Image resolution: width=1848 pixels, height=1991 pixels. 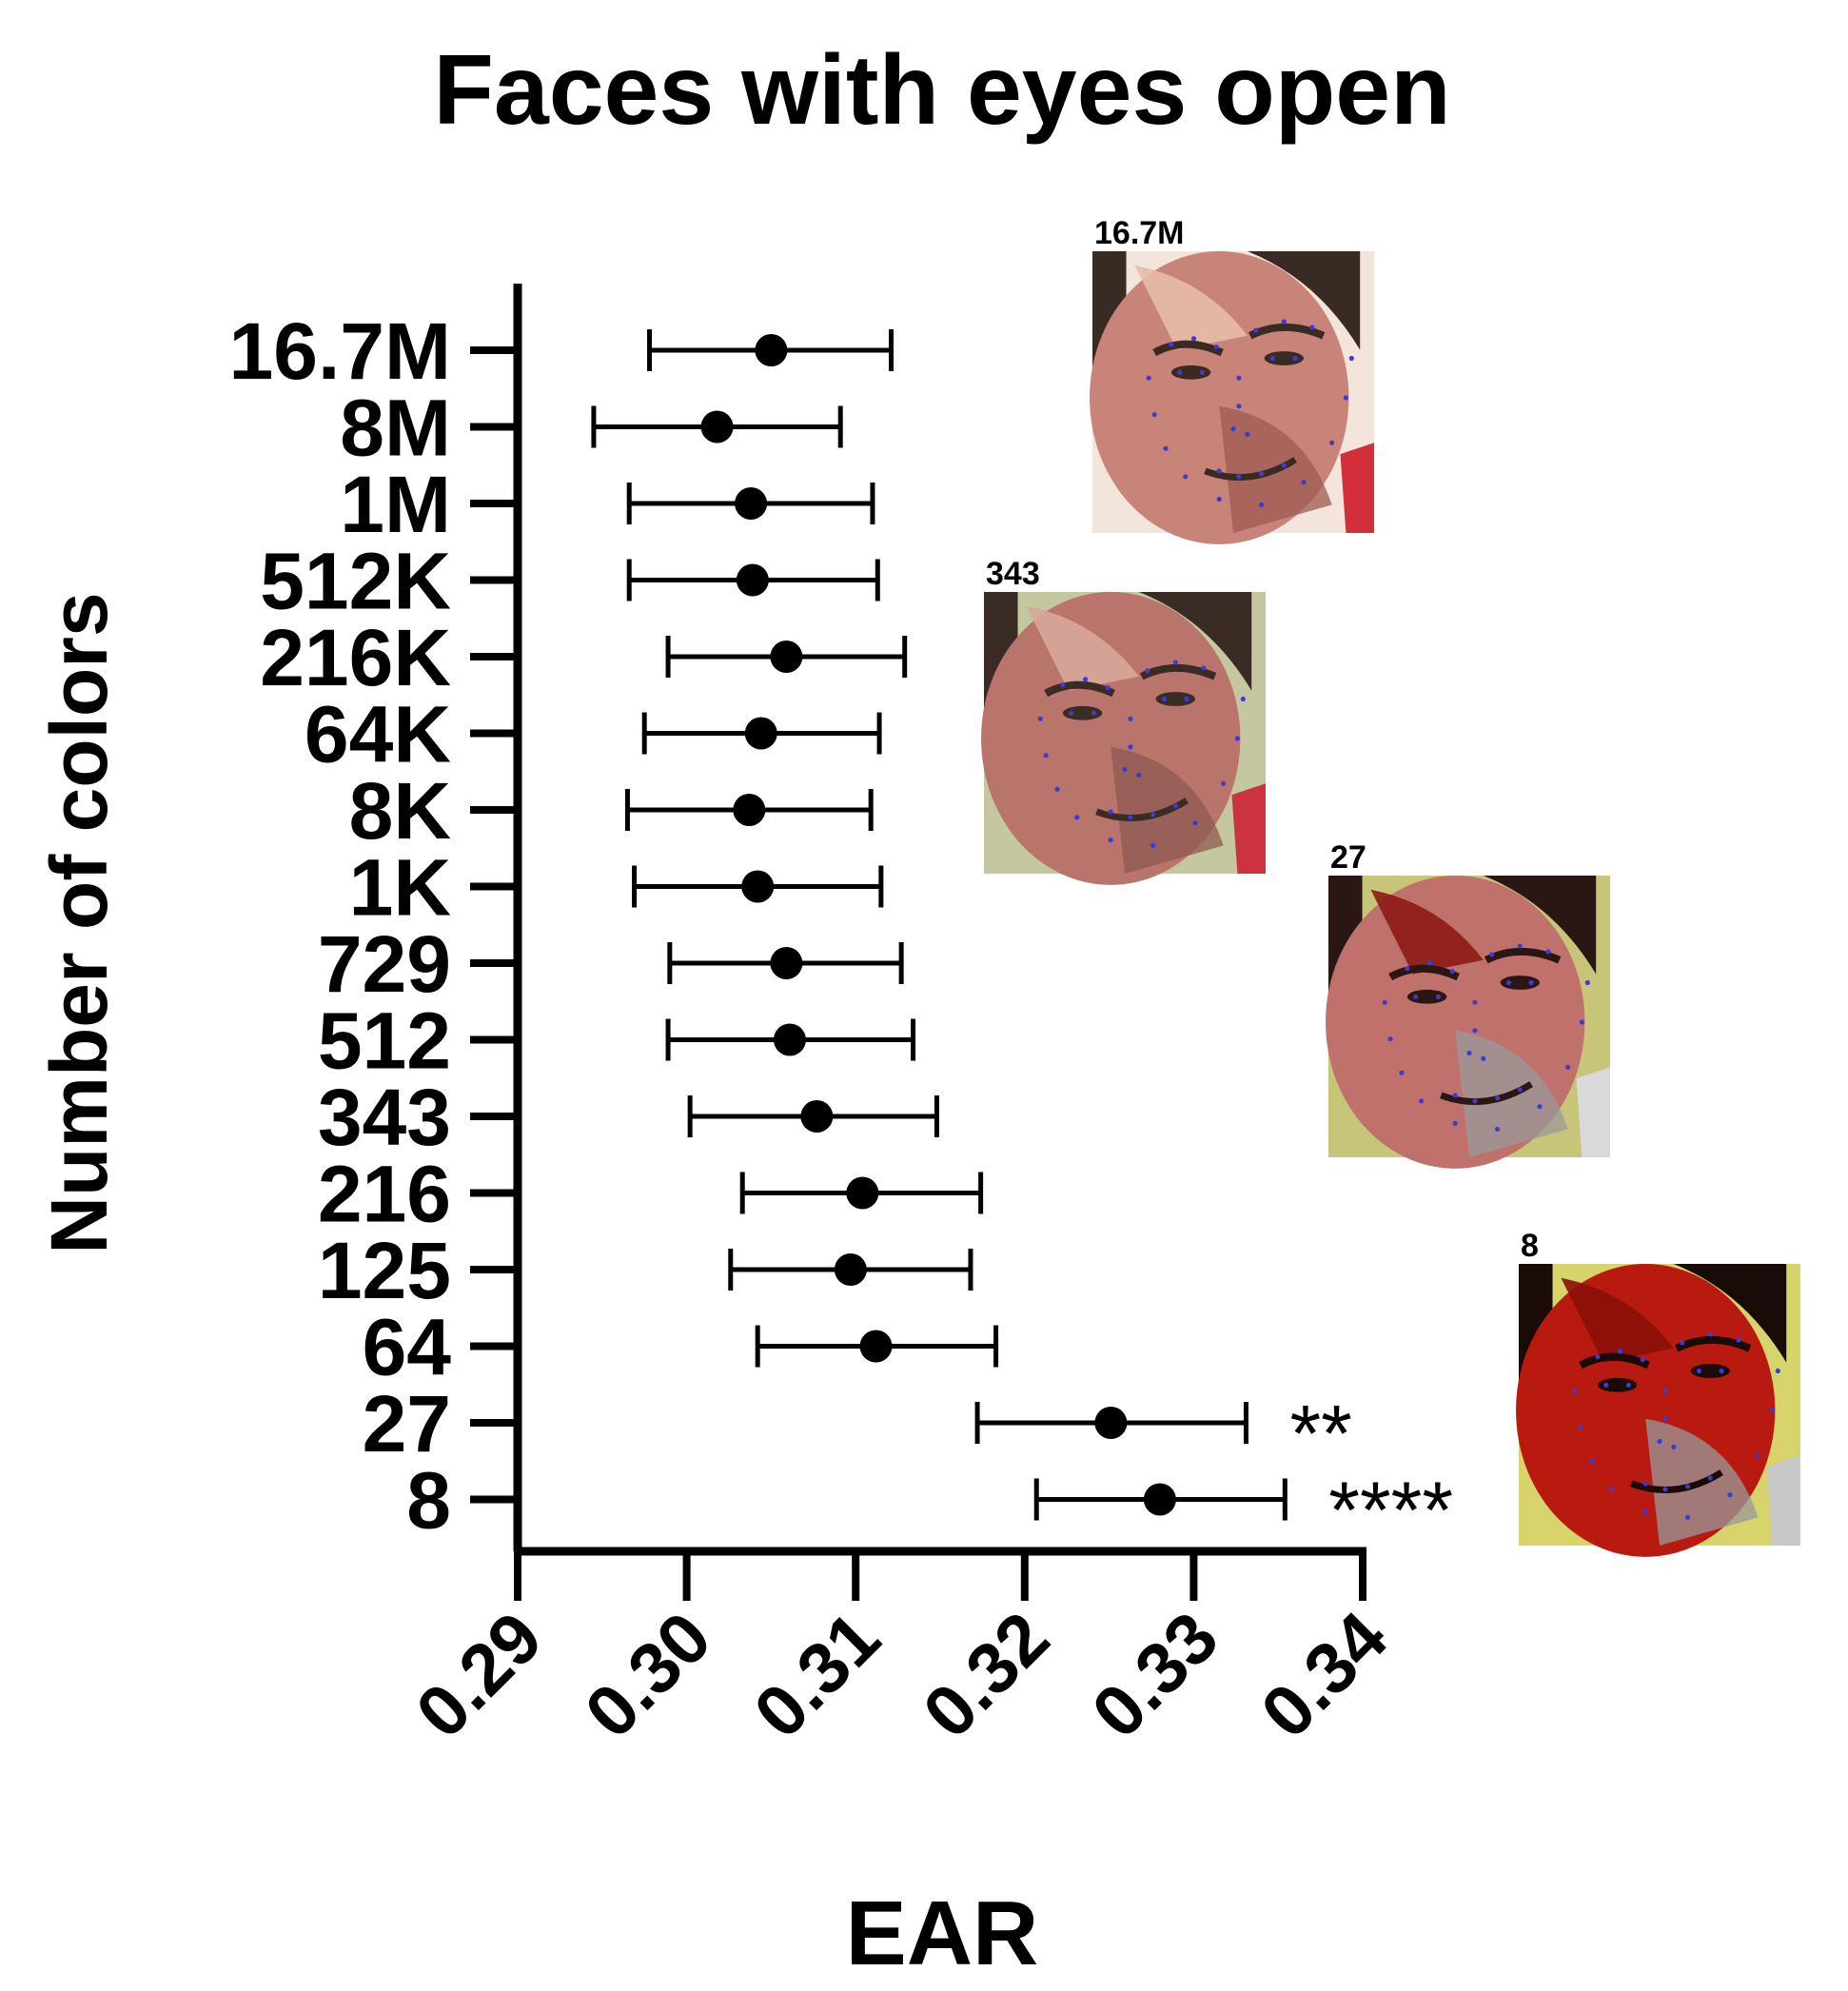 What do you see at coordinates (355, 657) in the screenshot?
I see `y-tick-label: 216K` at bounding box center [355, 657].